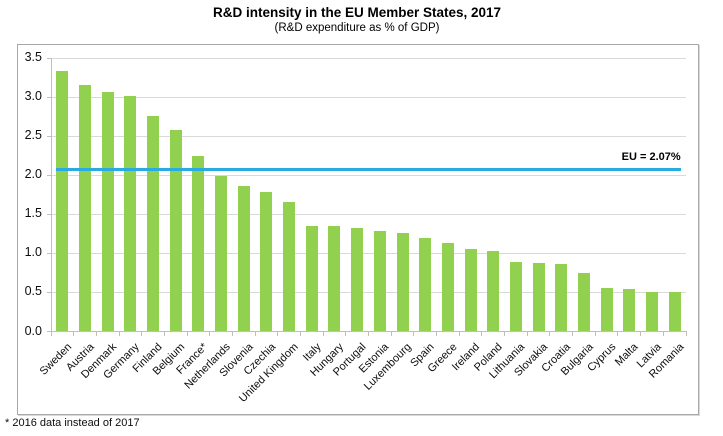 The image size is (723, 436). What do you see at coordinates (538, 297) in the screenshot?
I see `bar-slovakia` at bounding box center [538, 297].